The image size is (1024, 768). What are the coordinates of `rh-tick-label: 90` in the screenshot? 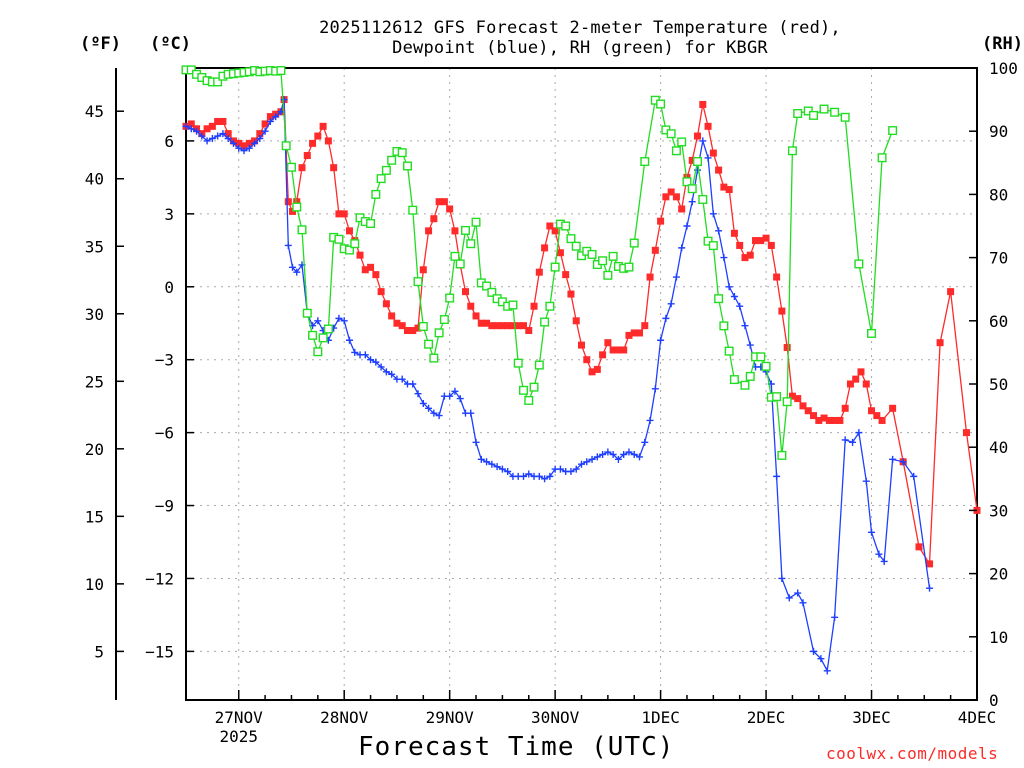 It's located at (998, 131).